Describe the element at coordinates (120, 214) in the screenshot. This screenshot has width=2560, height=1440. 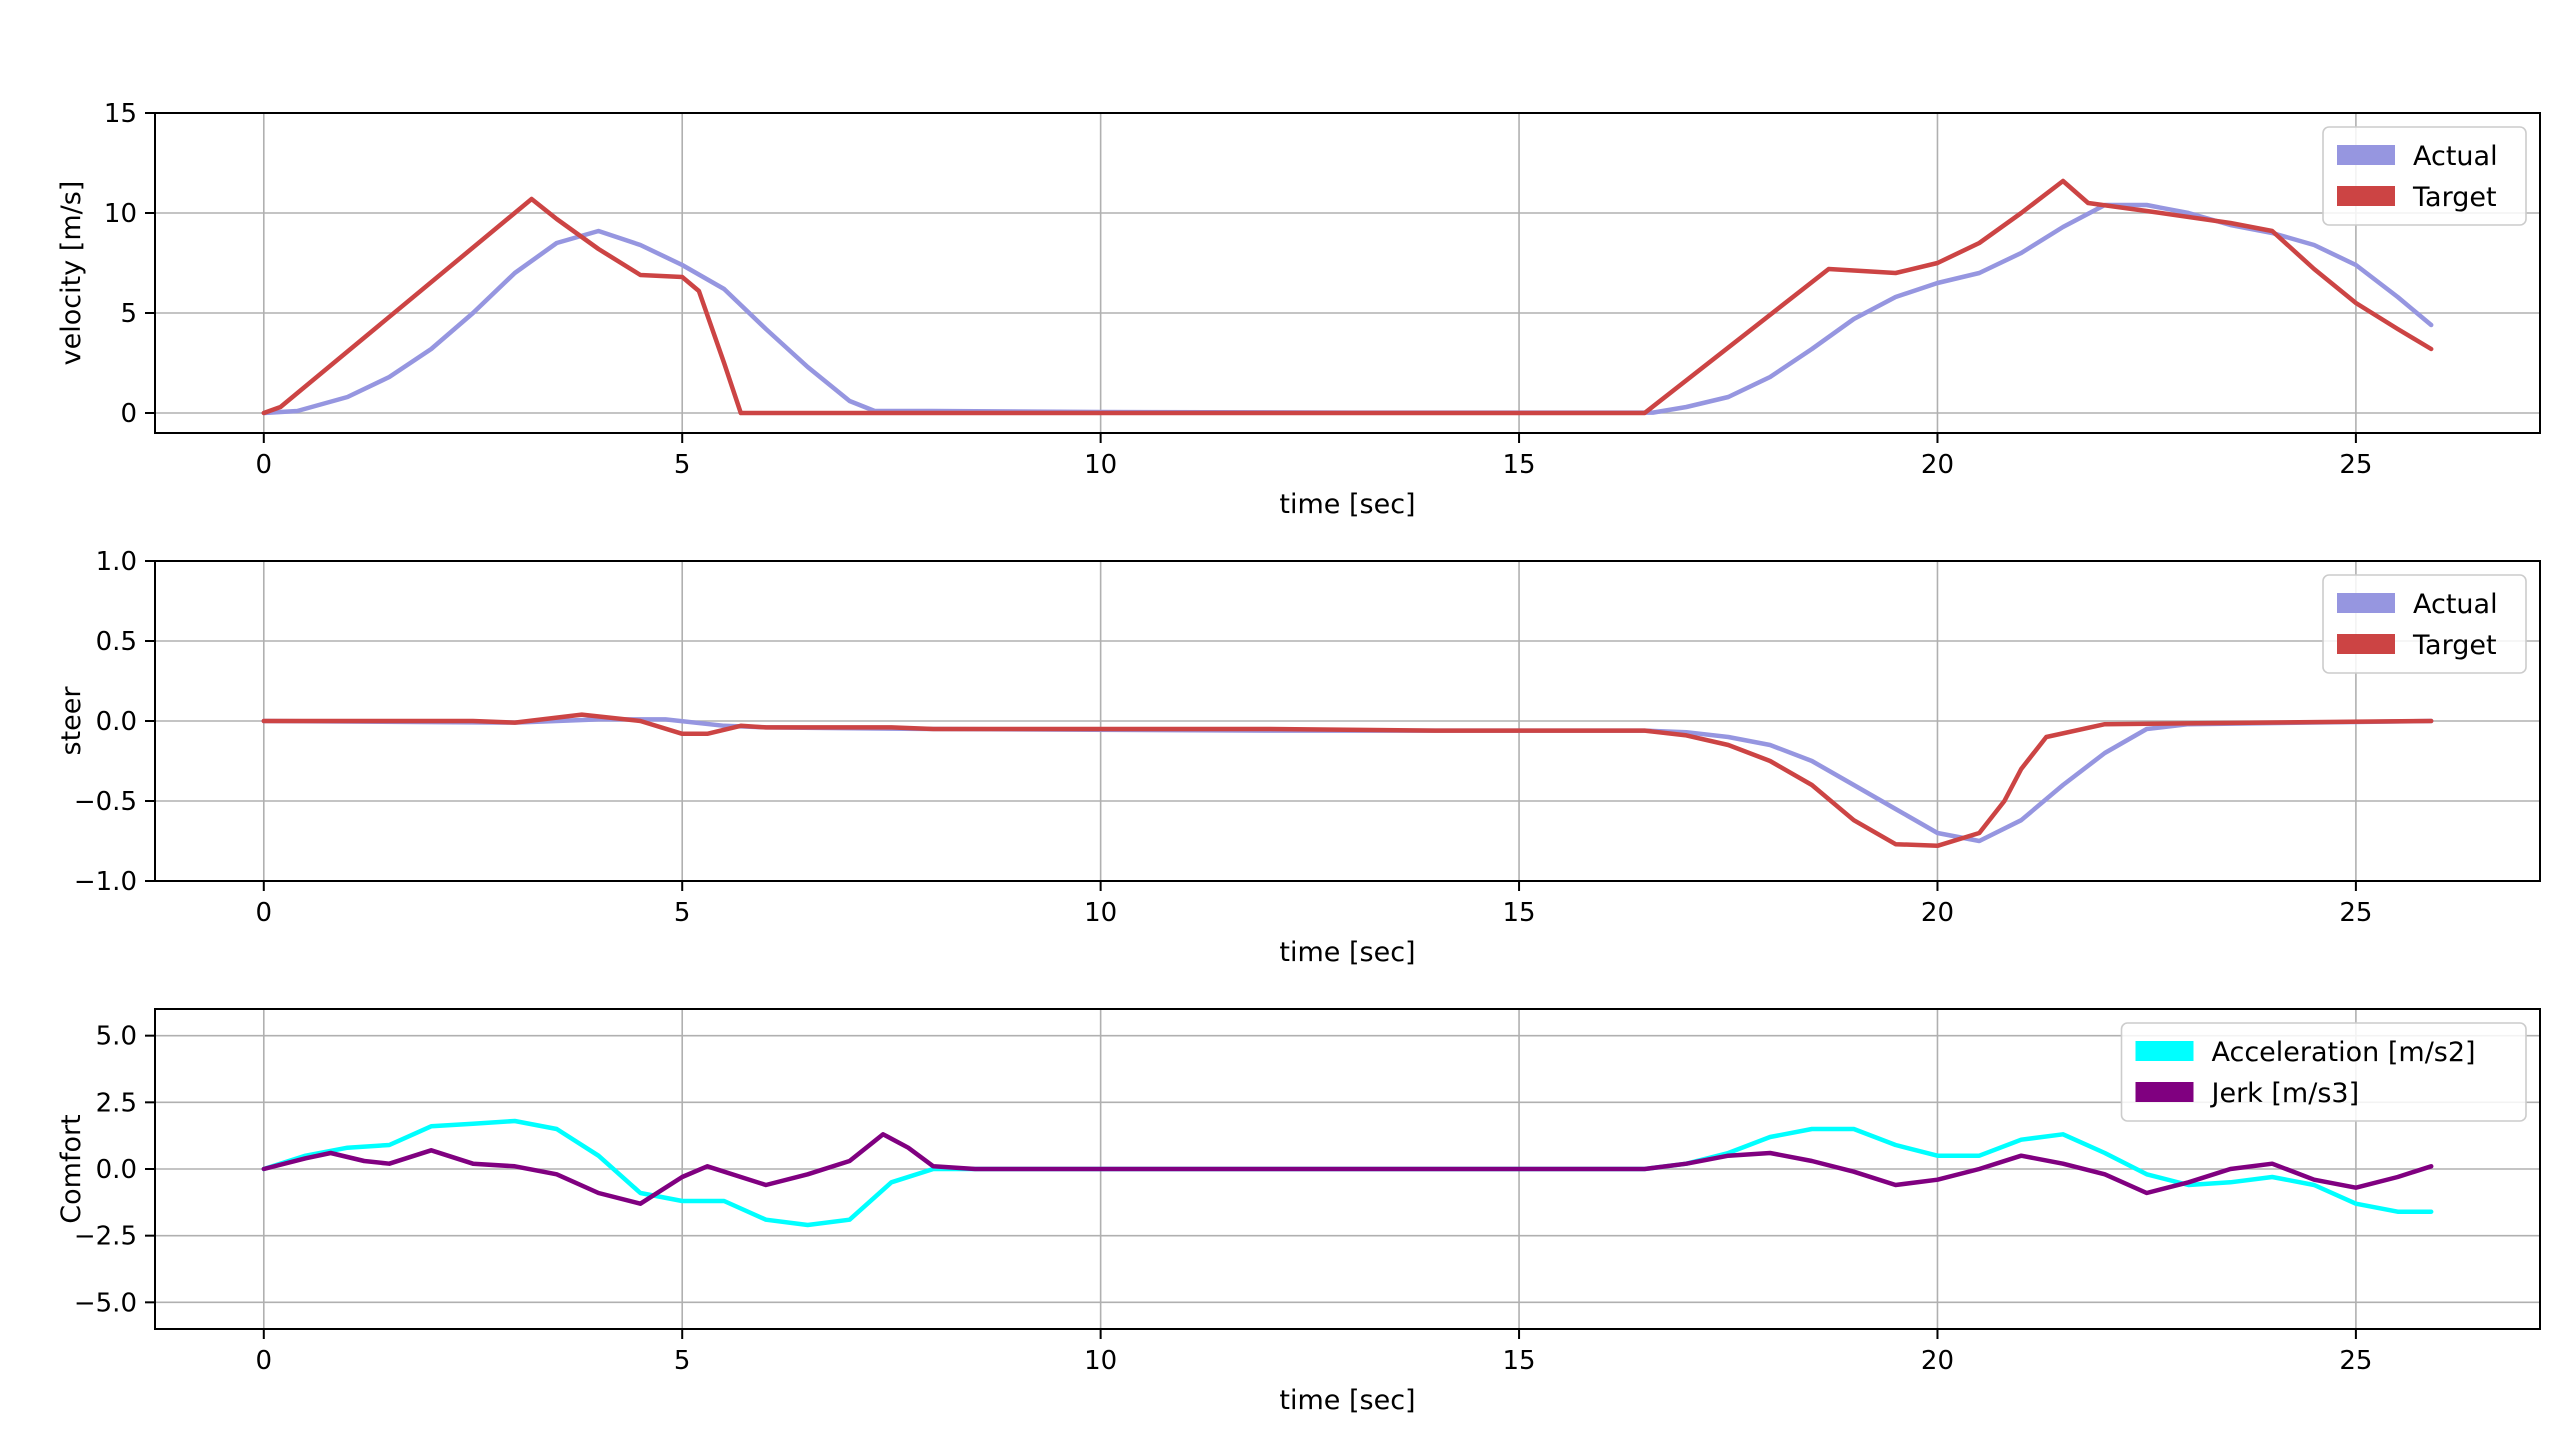
I see `y-tick-label: 10` at that location.